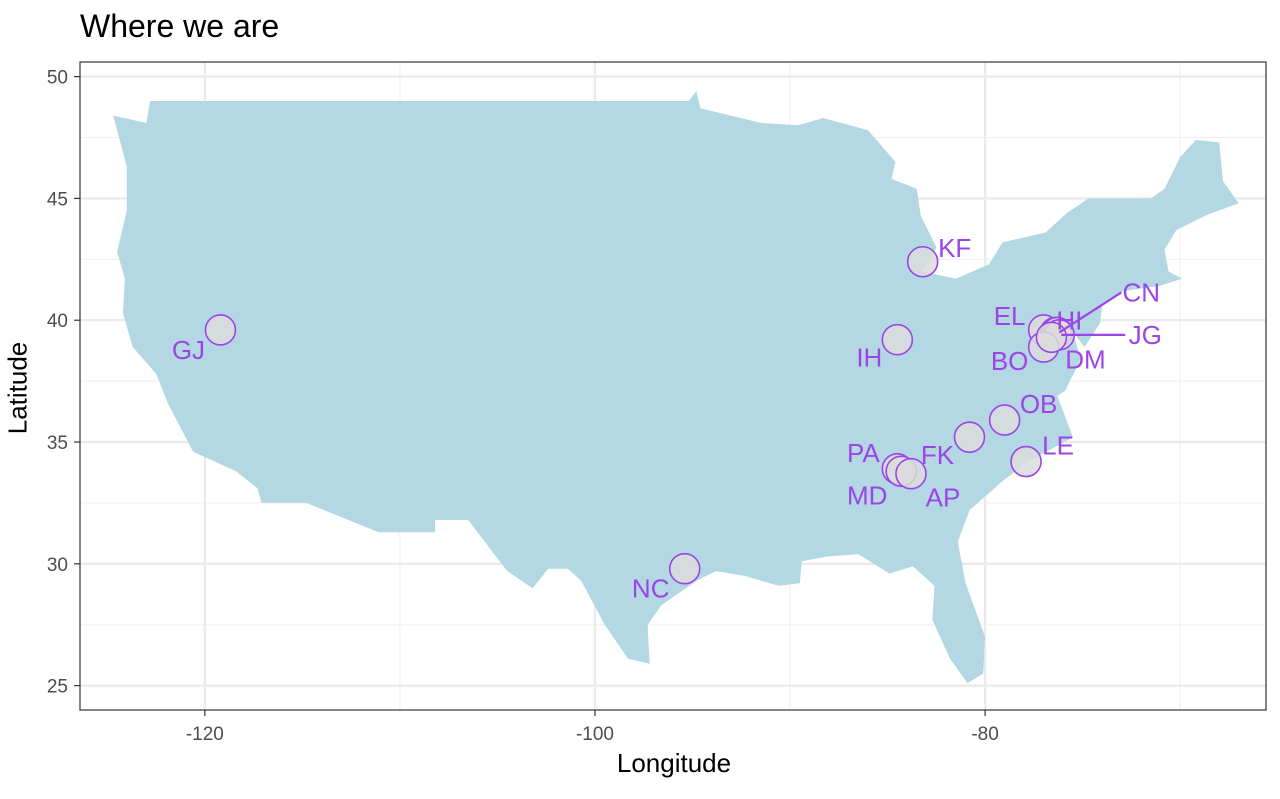 The height and width of the screenshot is (799, 1280). What do you see at coordinates (1010, 316) in the screenshot?
I see `site-label-el: EL` at bounding box center [1010, 316].